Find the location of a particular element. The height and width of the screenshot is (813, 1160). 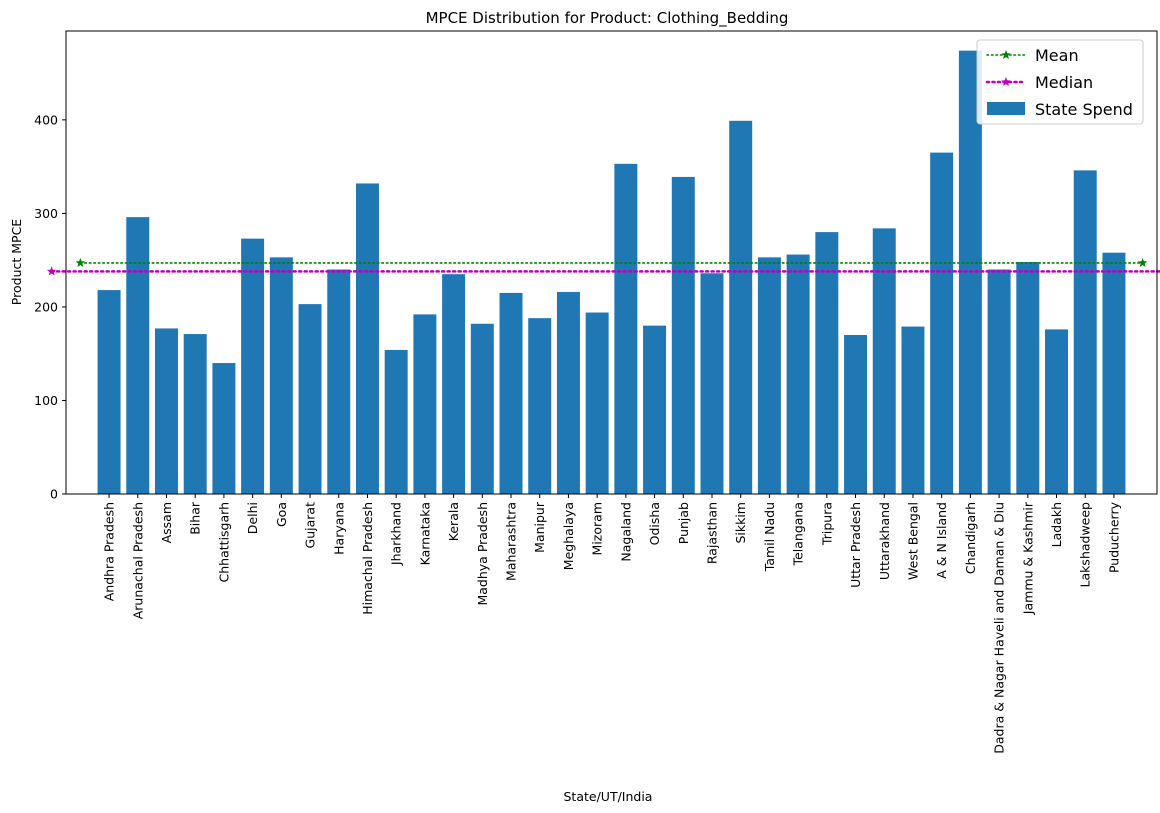

x-tick-label: Uttarakhand is located at coordinates (884, 541).